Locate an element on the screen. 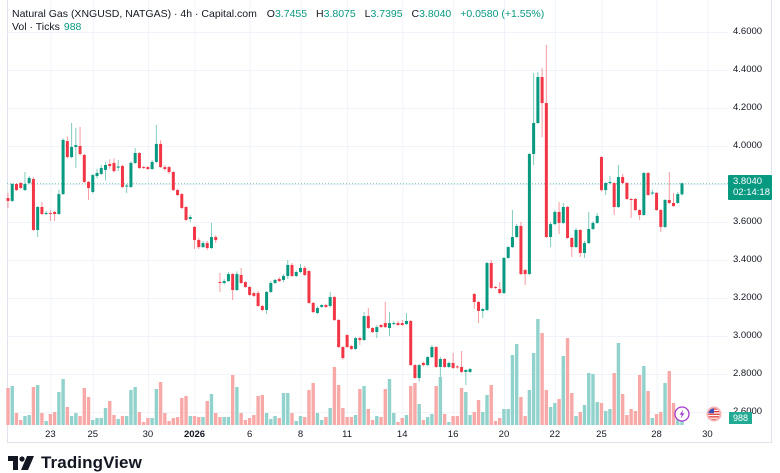 This screenshot has height=473, width=780. tradingview-mark-icon is located at coordinates (21, 463).